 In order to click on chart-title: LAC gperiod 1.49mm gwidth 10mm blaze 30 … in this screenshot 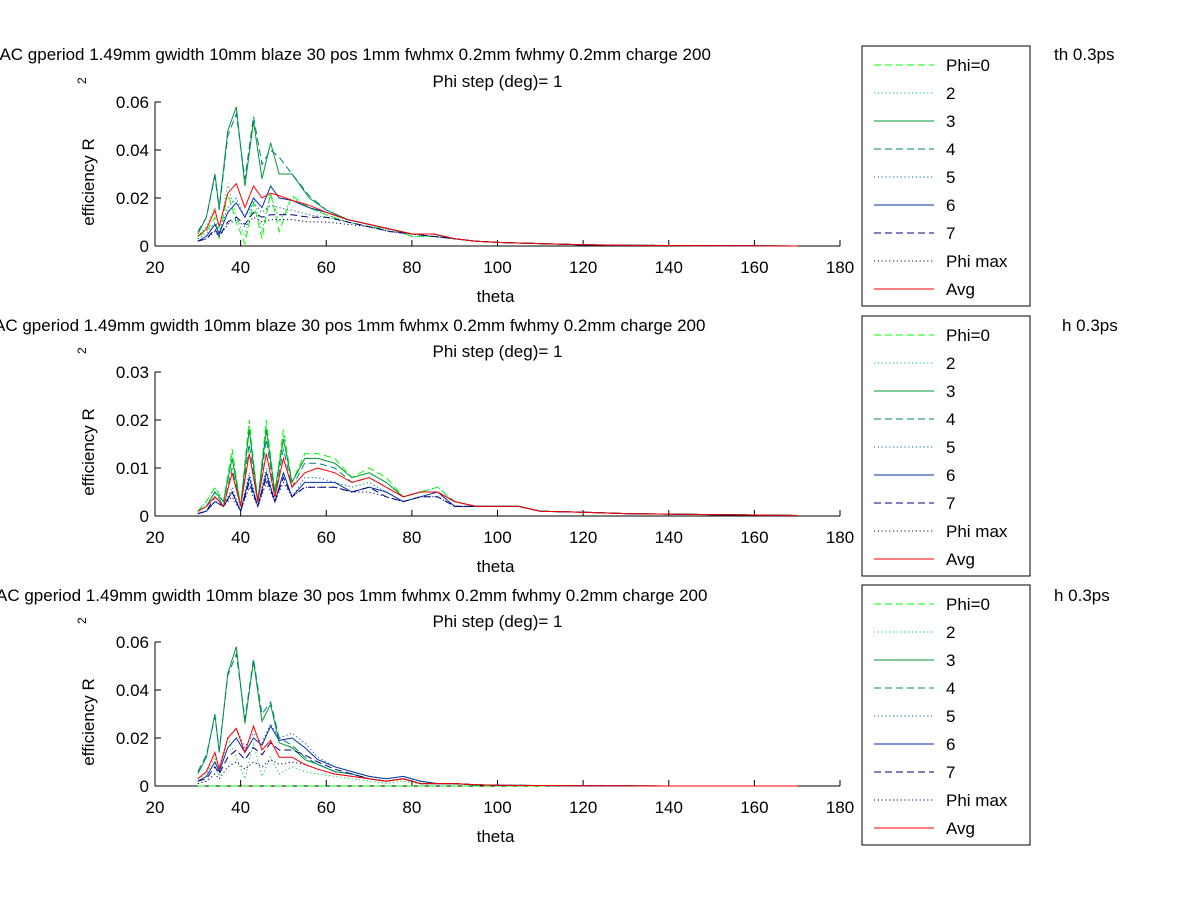, I will do `click(355, 54)`.